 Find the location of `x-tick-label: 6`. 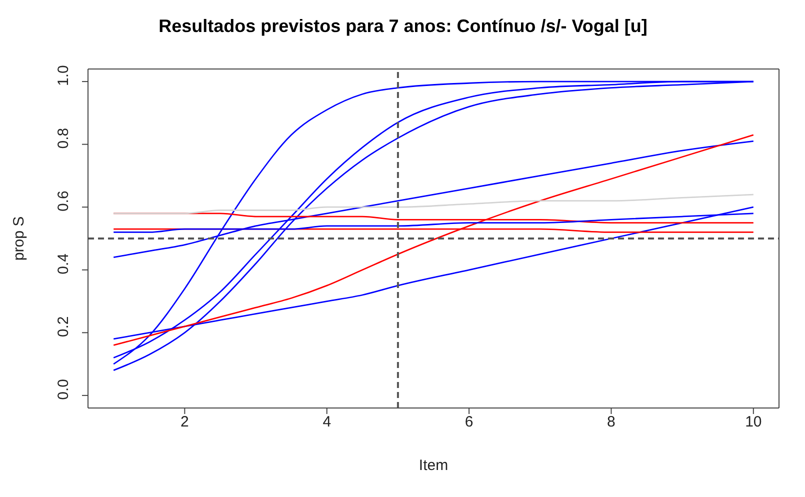

x-tick-label: 6 is located at coordinates (469, 422).